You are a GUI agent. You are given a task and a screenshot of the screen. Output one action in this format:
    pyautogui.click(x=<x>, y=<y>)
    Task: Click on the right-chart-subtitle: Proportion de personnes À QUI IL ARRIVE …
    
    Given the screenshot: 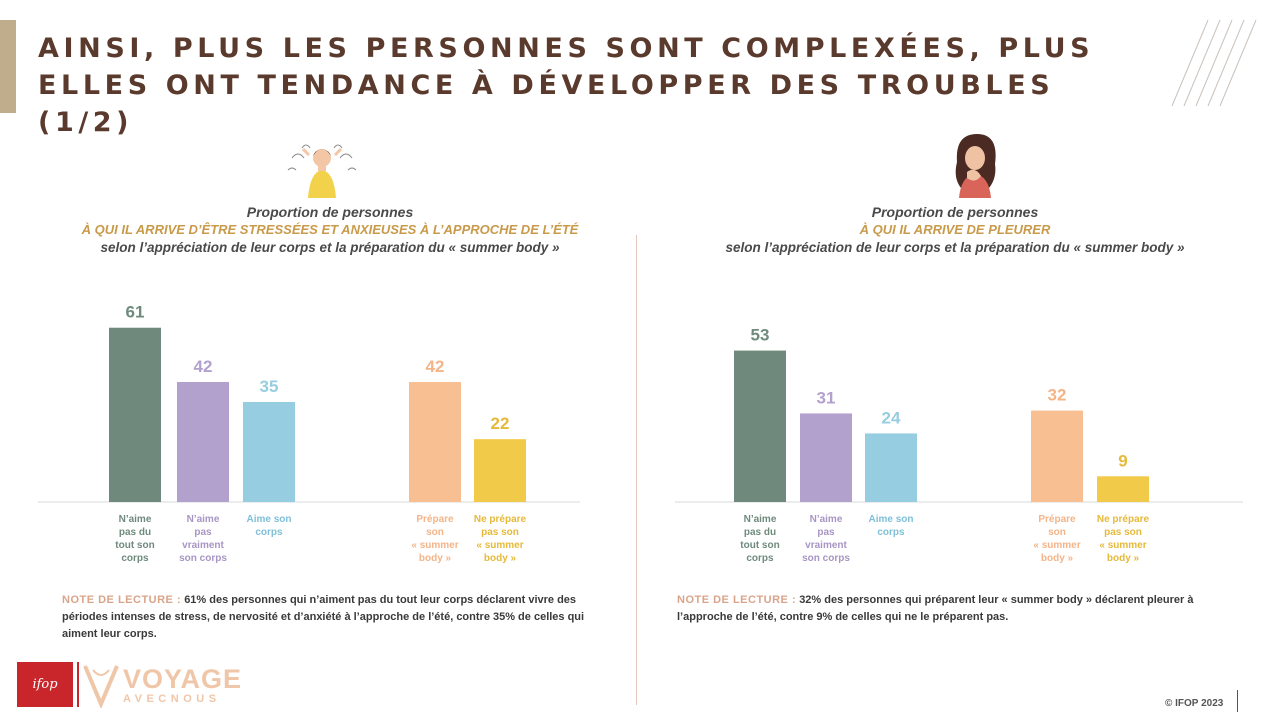 What is the action you would take?
    pyautogui.click(x=955, y=230)
    